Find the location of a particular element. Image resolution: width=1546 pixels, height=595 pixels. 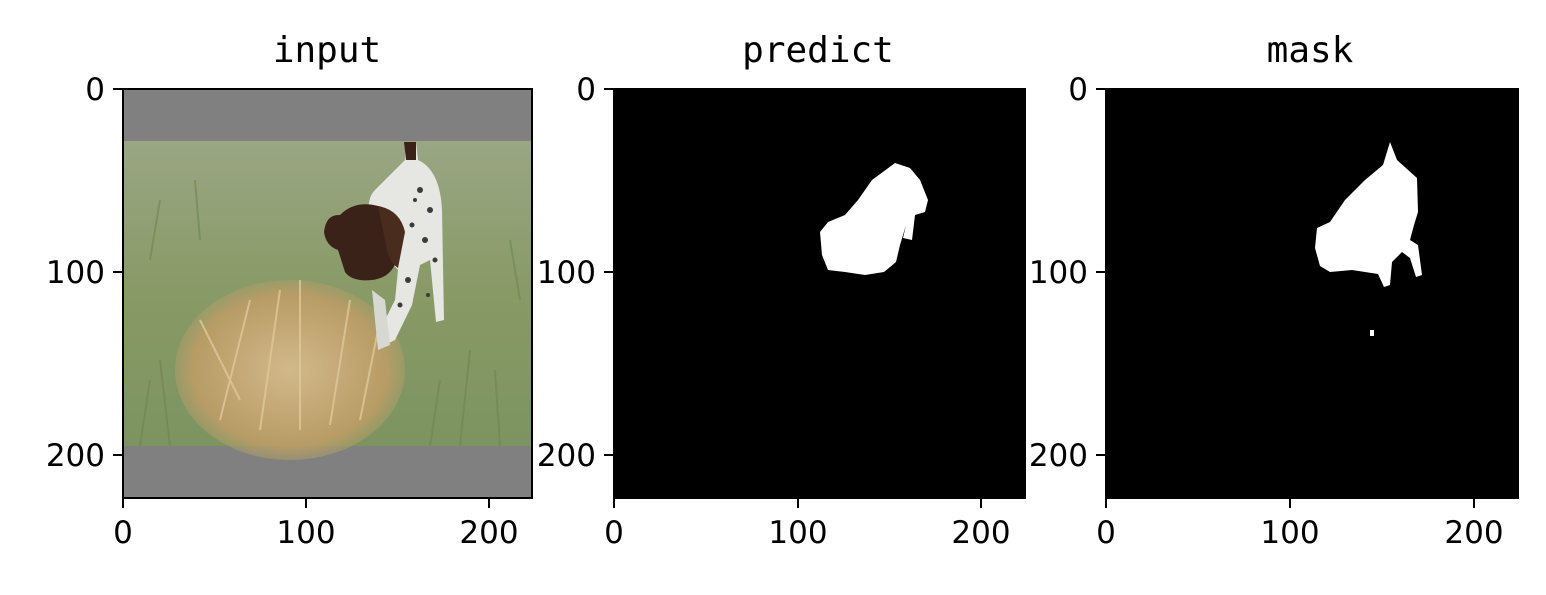

y-axis-input: 0 100 200 is located at coordinates (84, 273).